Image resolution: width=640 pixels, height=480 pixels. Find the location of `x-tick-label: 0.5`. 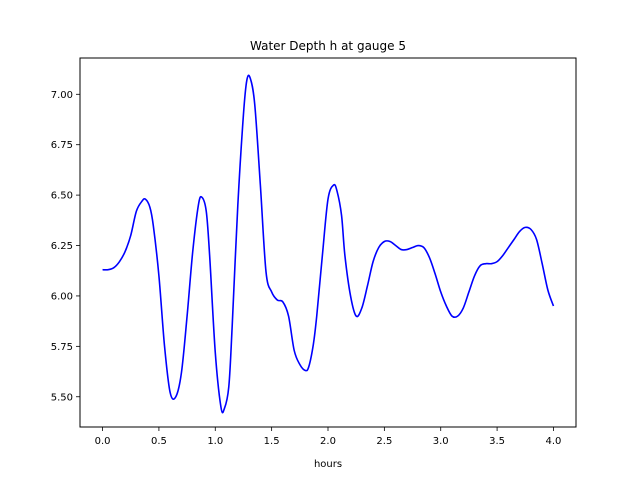

x-tick-label: 0.5 is located at coordinates (159, 441).